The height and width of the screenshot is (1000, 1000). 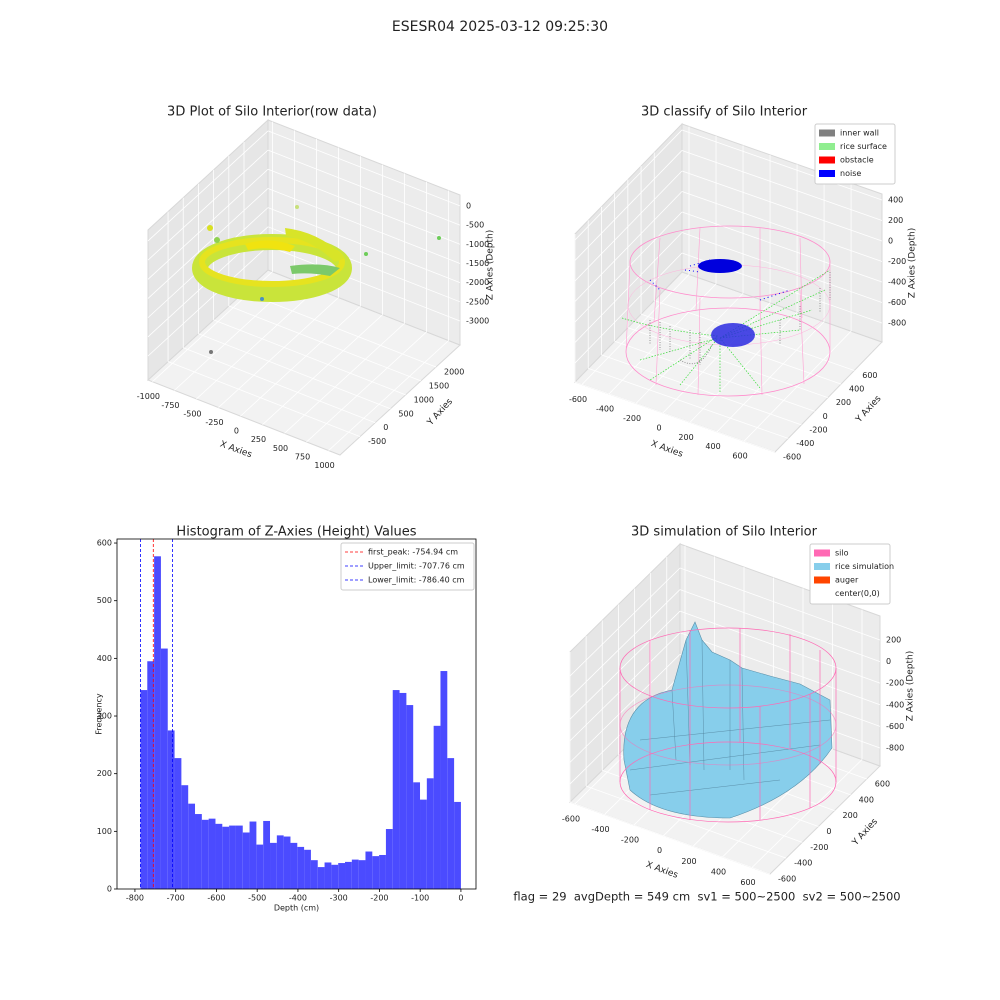 What do you see at coordinates (805, 443) in the screenshot?
I see `y-tick-label: -400` at bounding box center [805, 443].